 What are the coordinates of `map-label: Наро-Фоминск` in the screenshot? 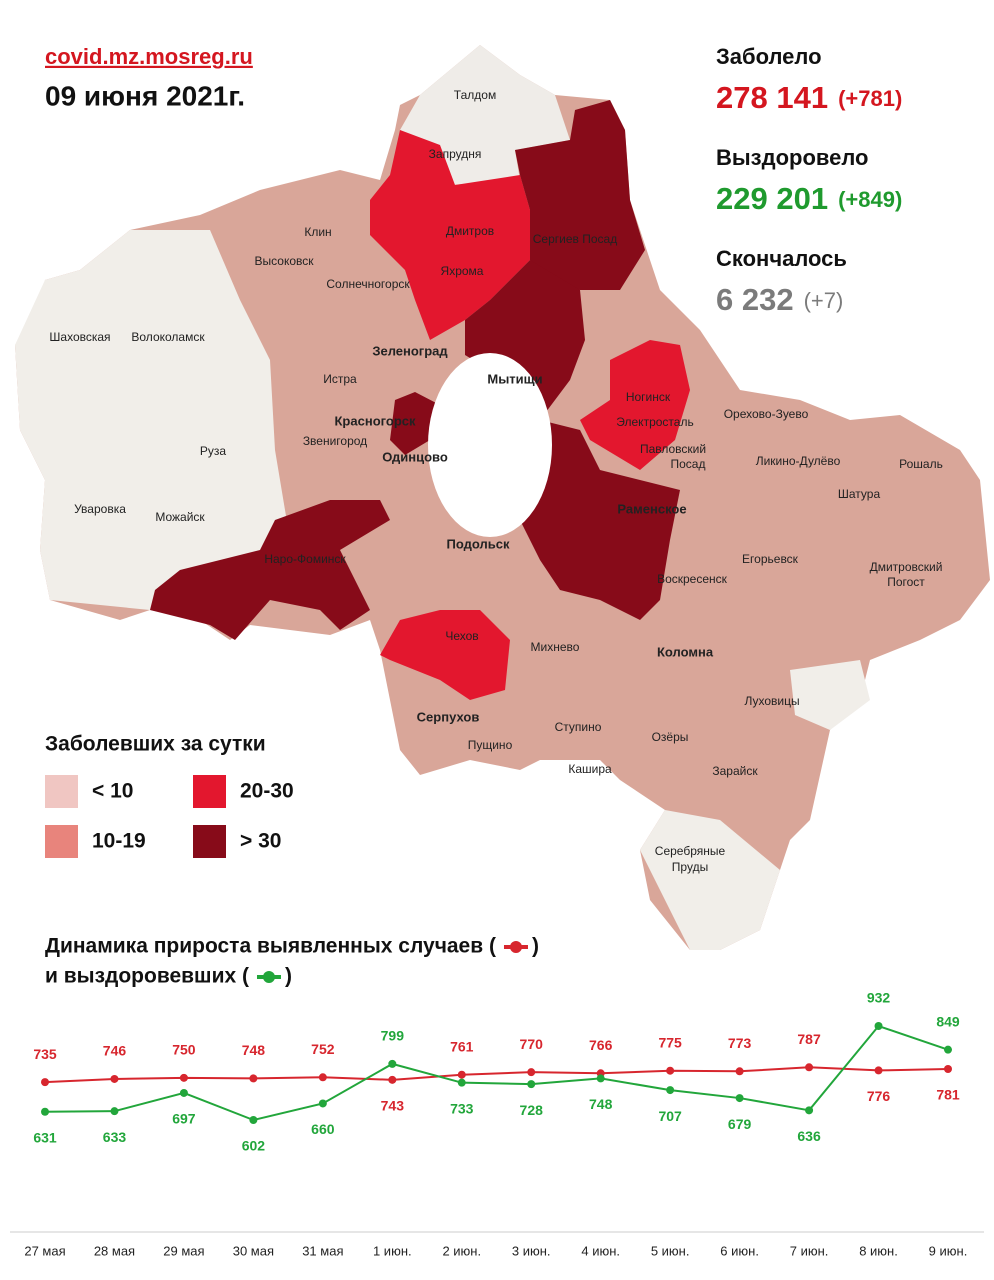 It's located at (305, 559).